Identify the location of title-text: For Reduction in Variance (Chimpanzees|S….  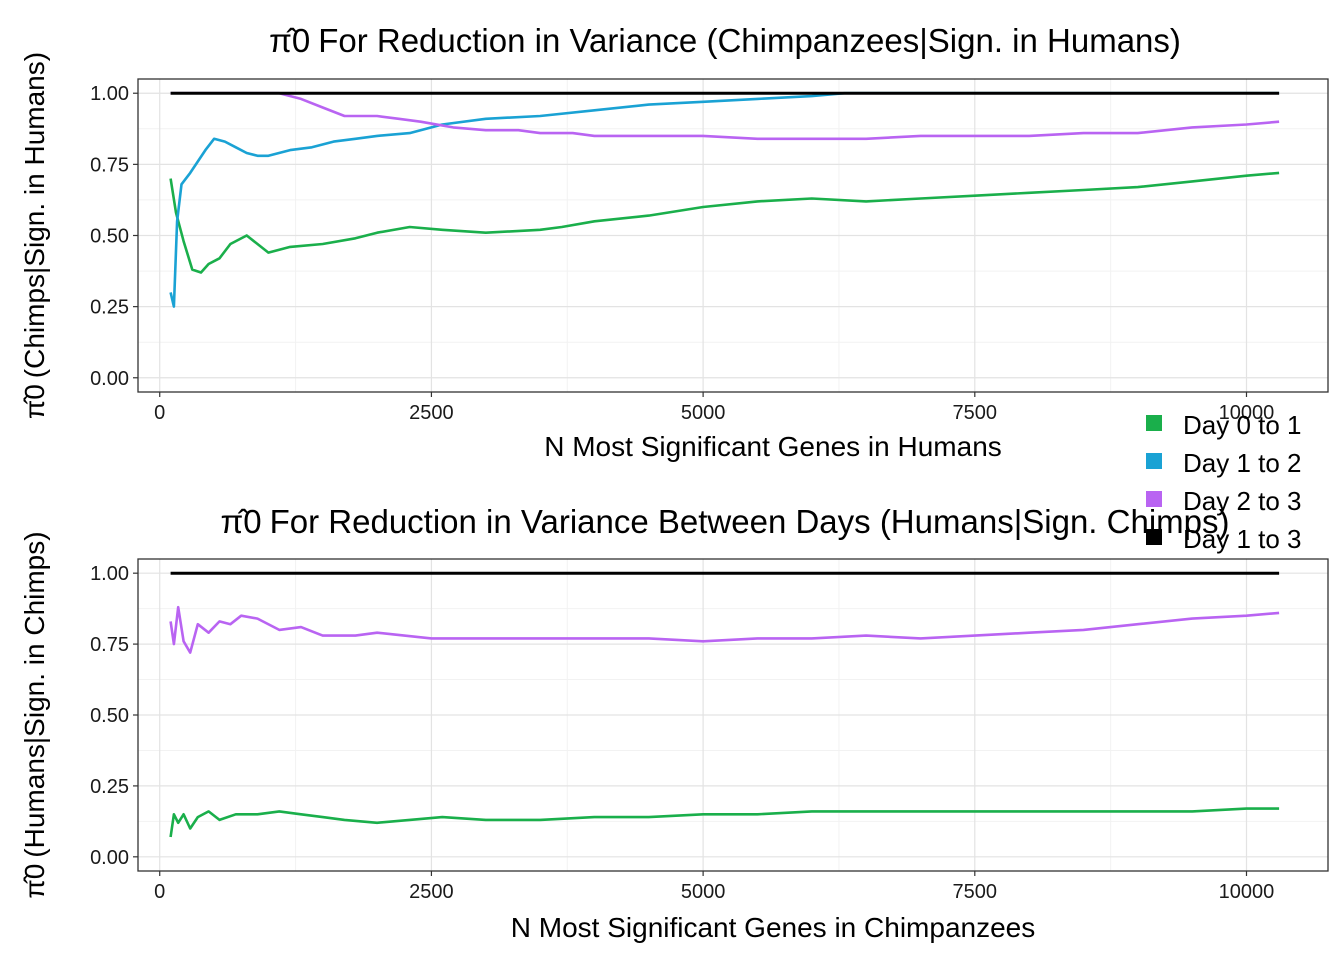
(749, 40).